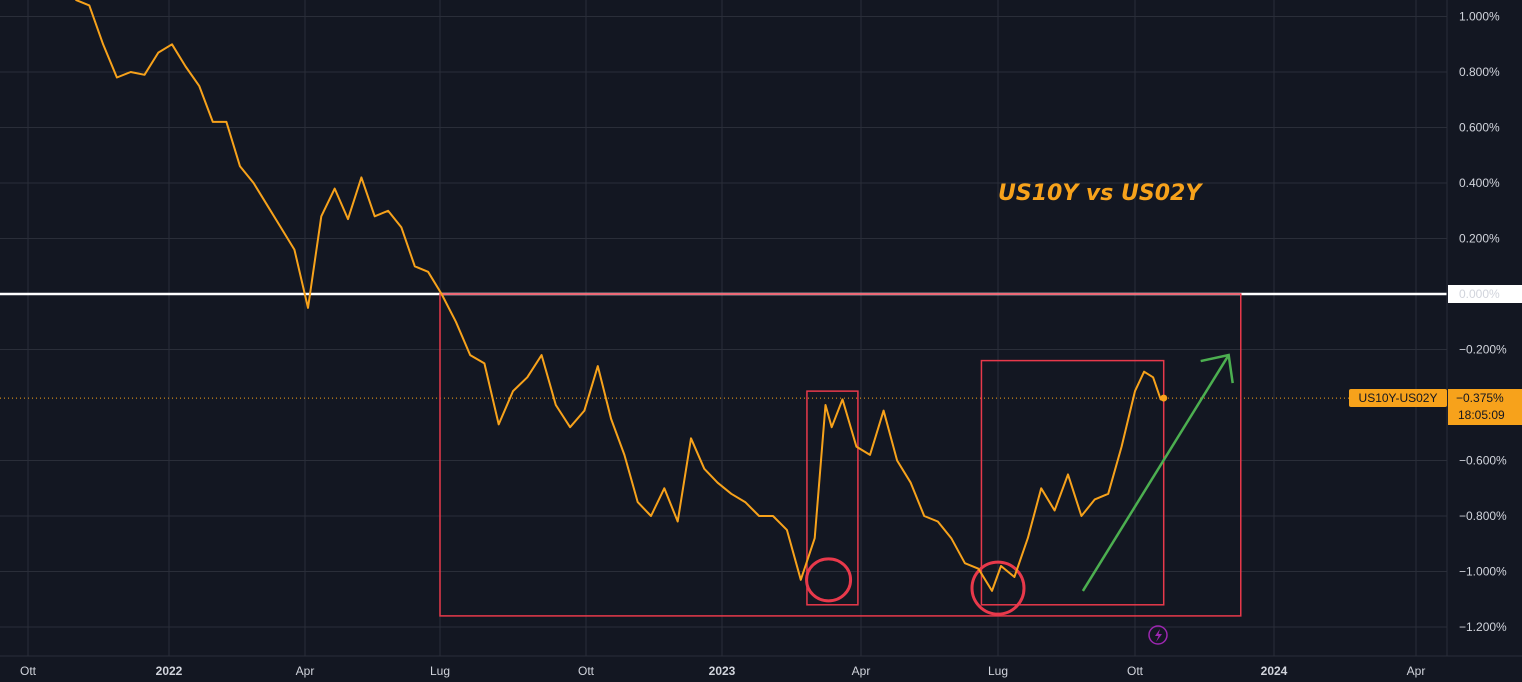  What do you see at coordinates (829, 580) in the screenshot?
I see `annotation-circle-march-low` at bounding box center [829, 580].